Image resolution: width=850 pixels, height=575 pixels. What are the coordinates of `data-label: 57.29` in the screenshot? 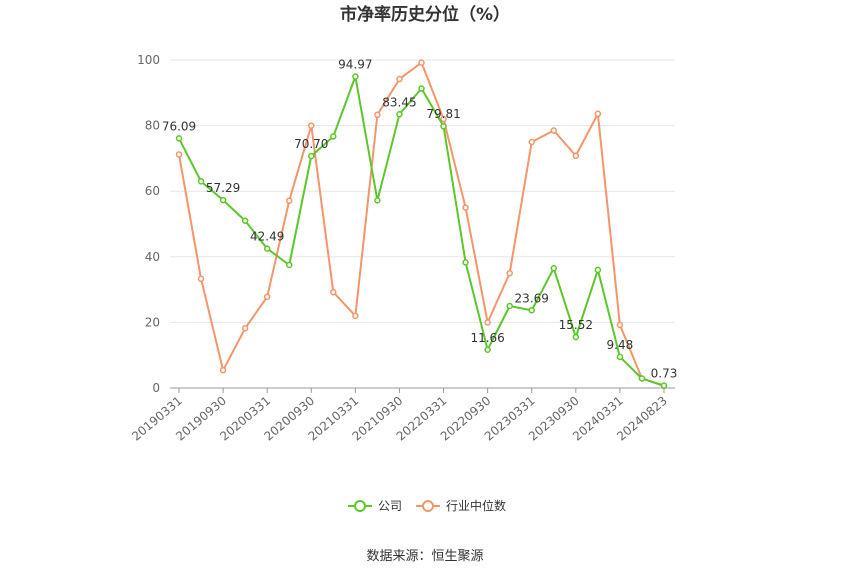 It's located at (223, 188).